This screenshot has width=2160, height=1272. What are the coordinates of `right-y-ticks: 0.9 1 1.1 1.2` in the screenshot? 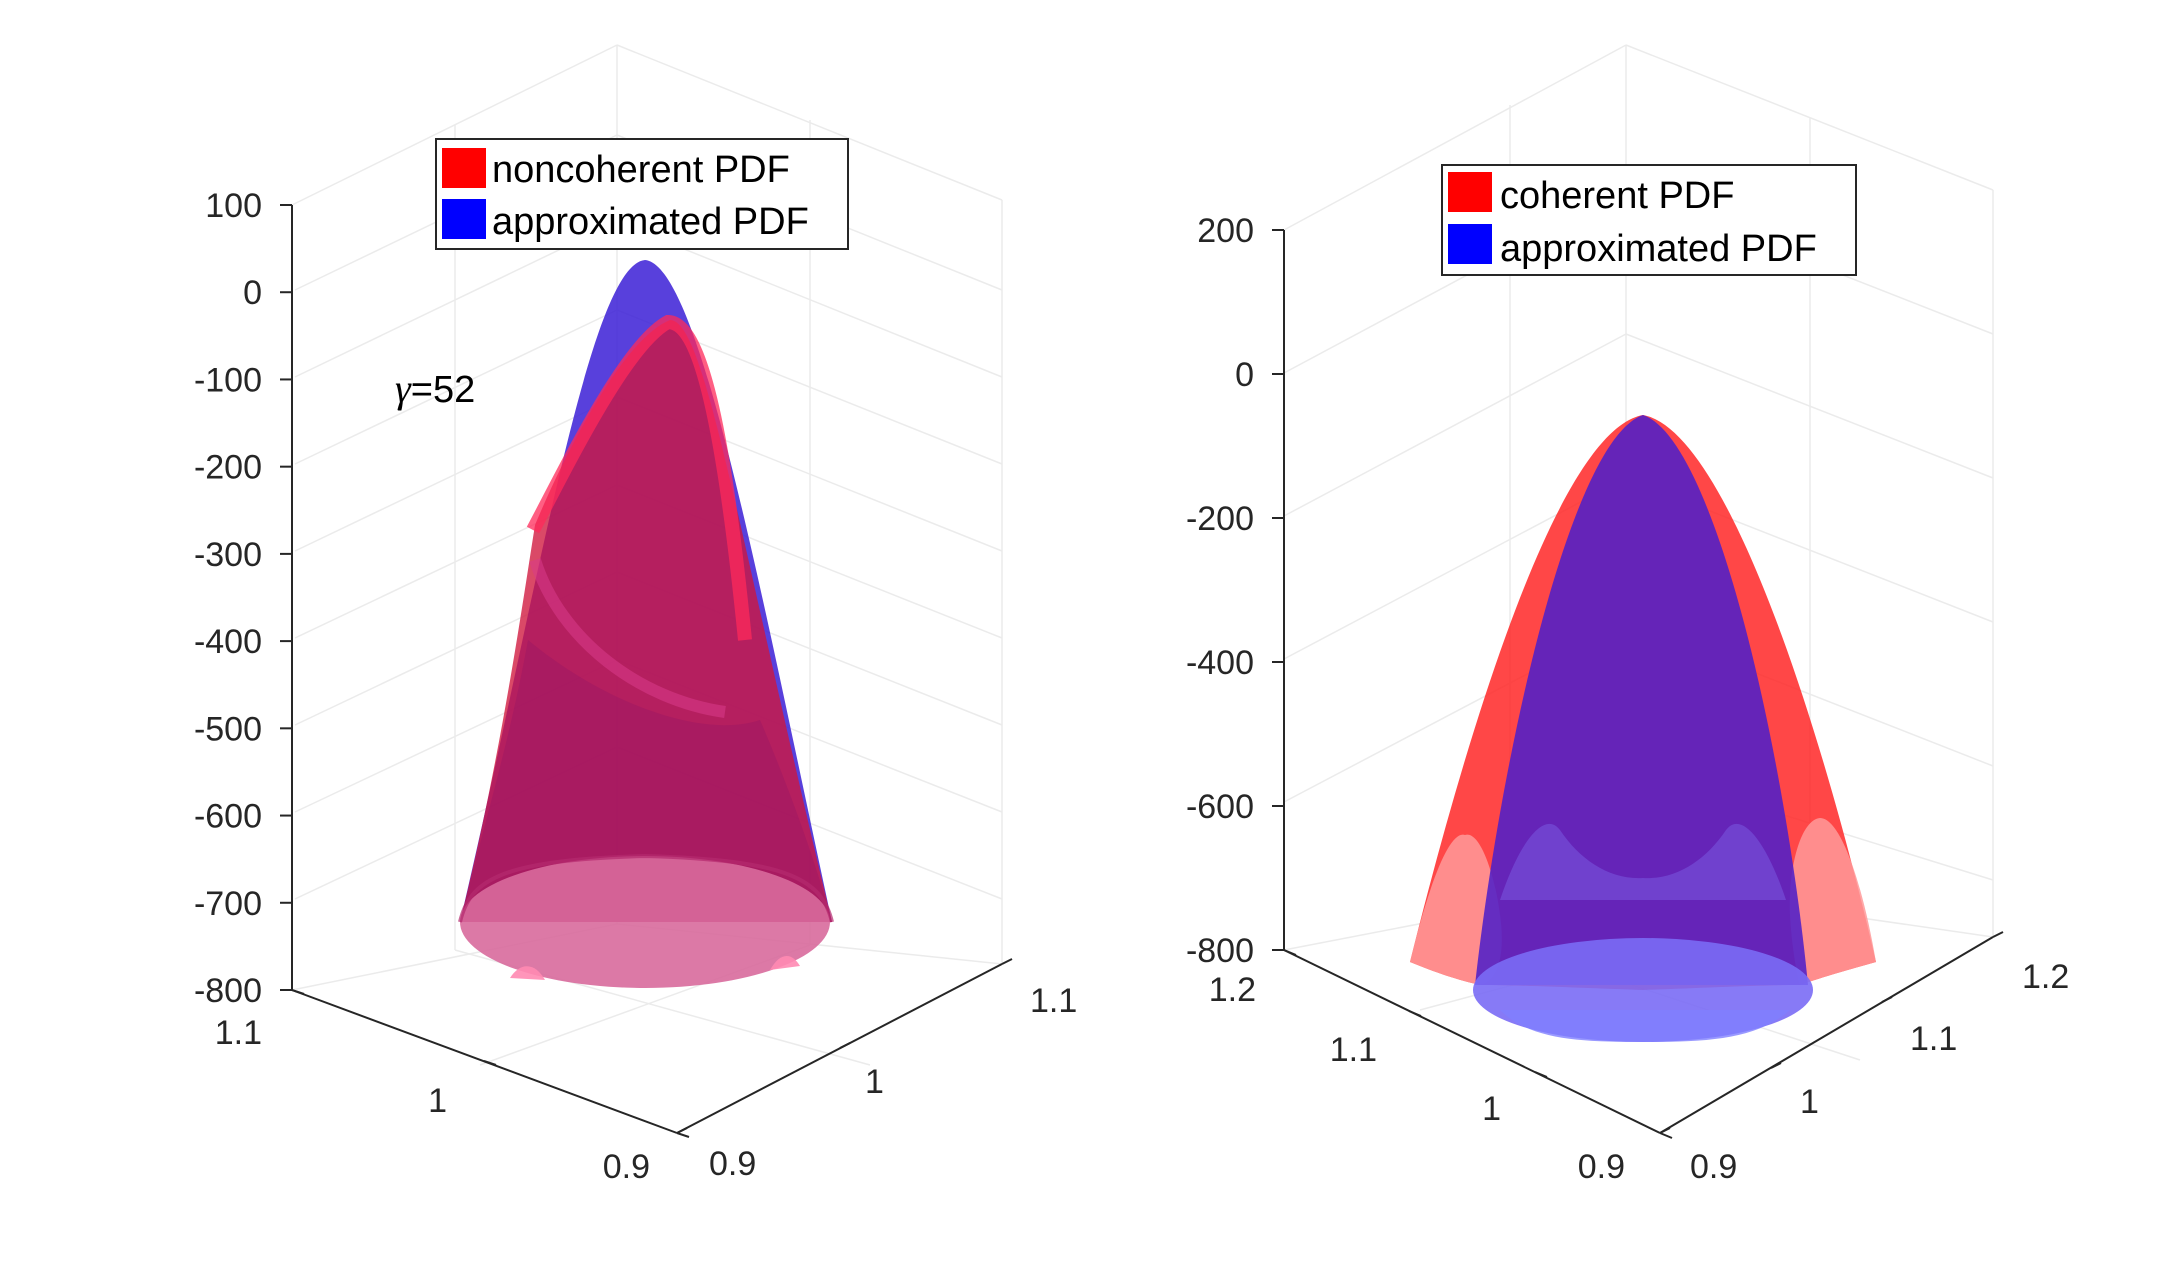 It's located at (1864, 1058).